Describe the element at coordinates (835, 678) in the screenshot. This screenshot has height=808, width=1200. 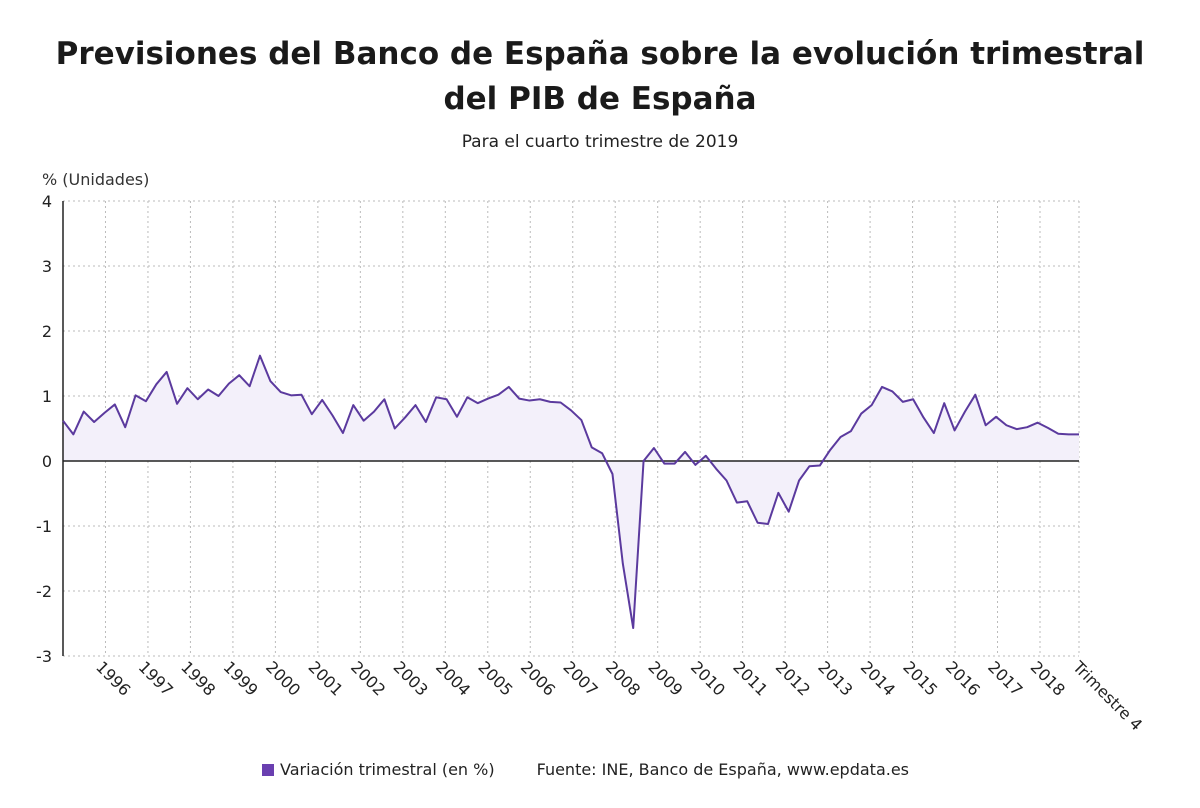
I see `x-tick-label: 2013` at that location.